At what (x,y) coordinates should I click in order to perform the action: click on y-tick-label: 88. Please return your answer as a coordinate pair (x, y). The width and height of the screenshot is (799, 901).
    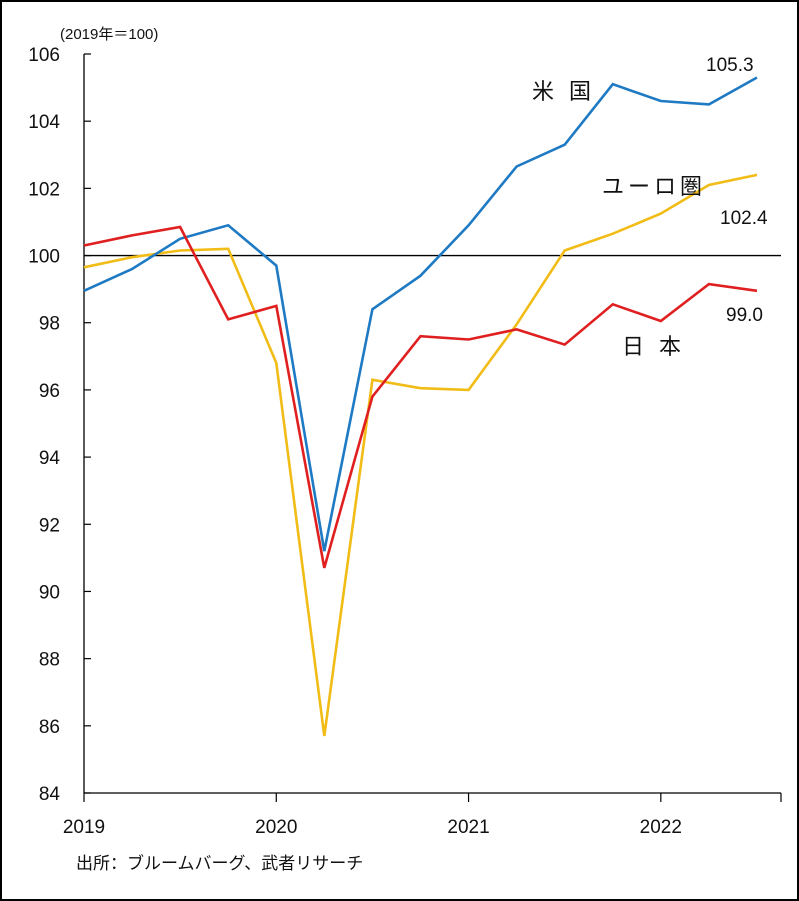
    Looking at the image, I should click on (49, 660).